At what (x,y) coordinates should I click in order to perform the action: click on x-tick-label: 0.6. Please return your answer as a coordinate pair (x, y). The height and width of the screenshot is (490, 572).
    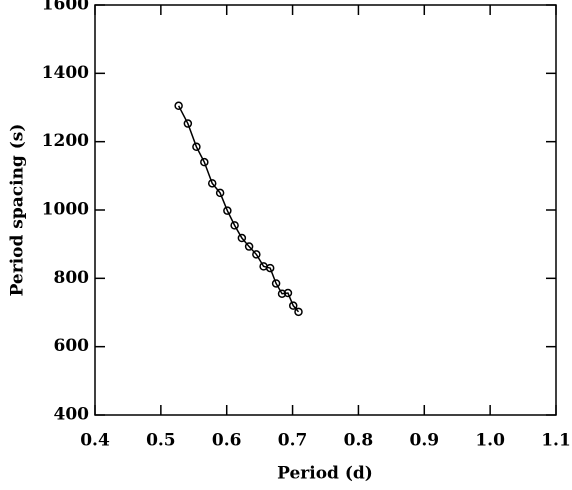
    Looking at the image, I should click on (227, 441).